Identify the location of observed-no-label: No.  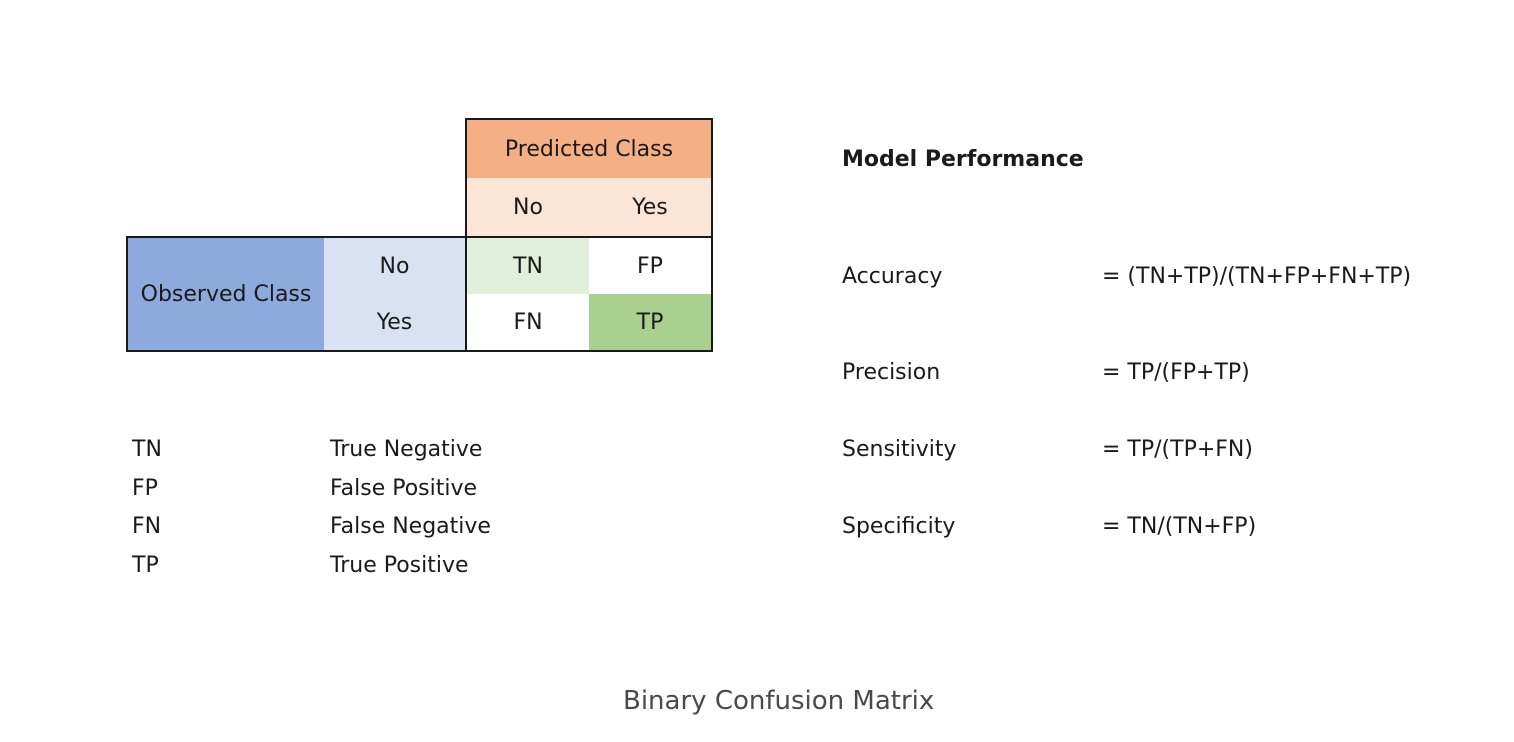
(394, 265).